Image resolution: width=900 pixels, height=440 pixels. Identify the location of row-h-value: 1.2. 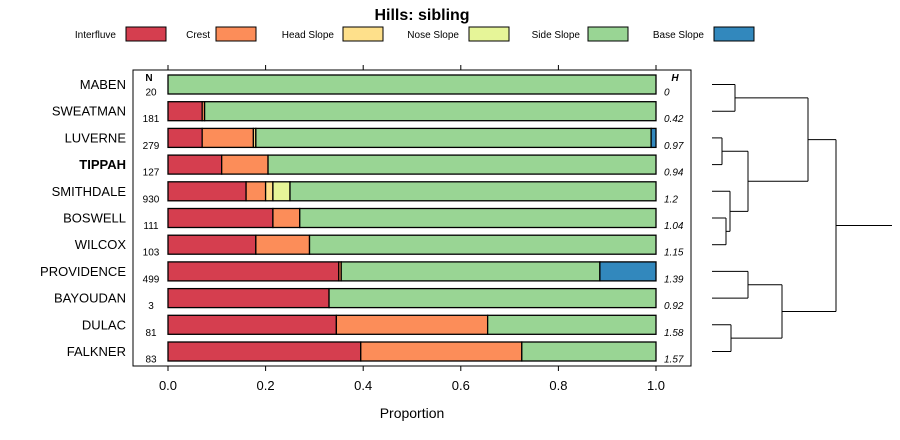
(671, 199).